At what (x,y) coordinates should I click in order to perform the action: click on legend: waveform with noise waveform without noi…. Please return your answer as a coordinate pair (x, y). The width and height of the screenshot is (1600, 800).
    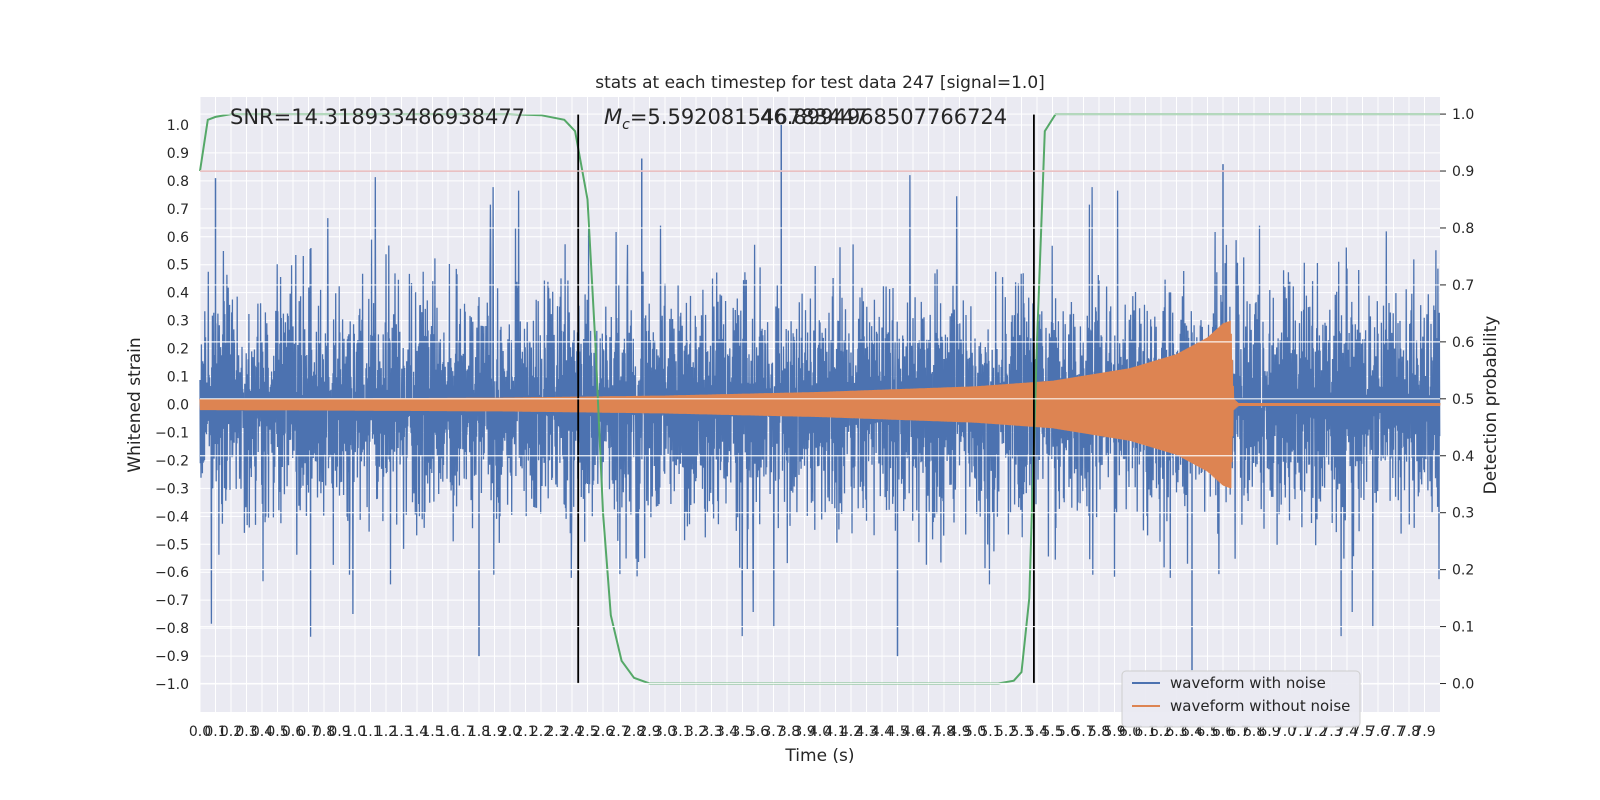
    Looking at the image, I should click on (1241, 699).